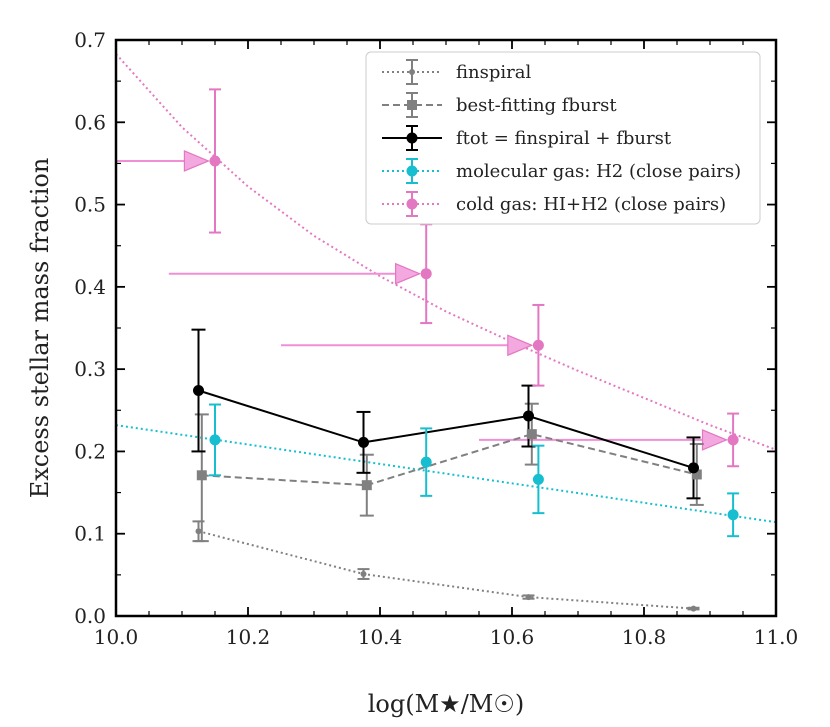  Describe the element at coordinates (90, 122) in the screenshot. I see `y-tick-label: 0.6` at that location.